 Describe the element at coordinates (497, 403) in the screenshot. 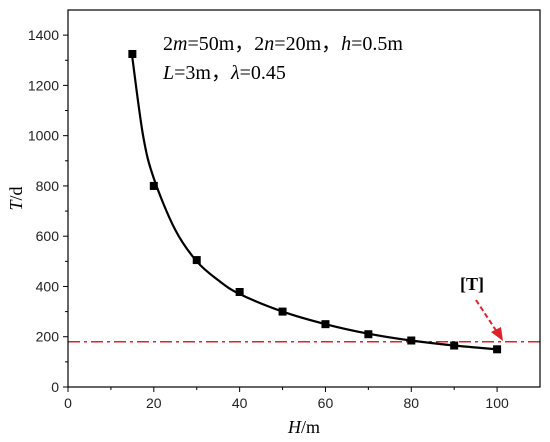

I see `x-tick-label: 100` at that location.